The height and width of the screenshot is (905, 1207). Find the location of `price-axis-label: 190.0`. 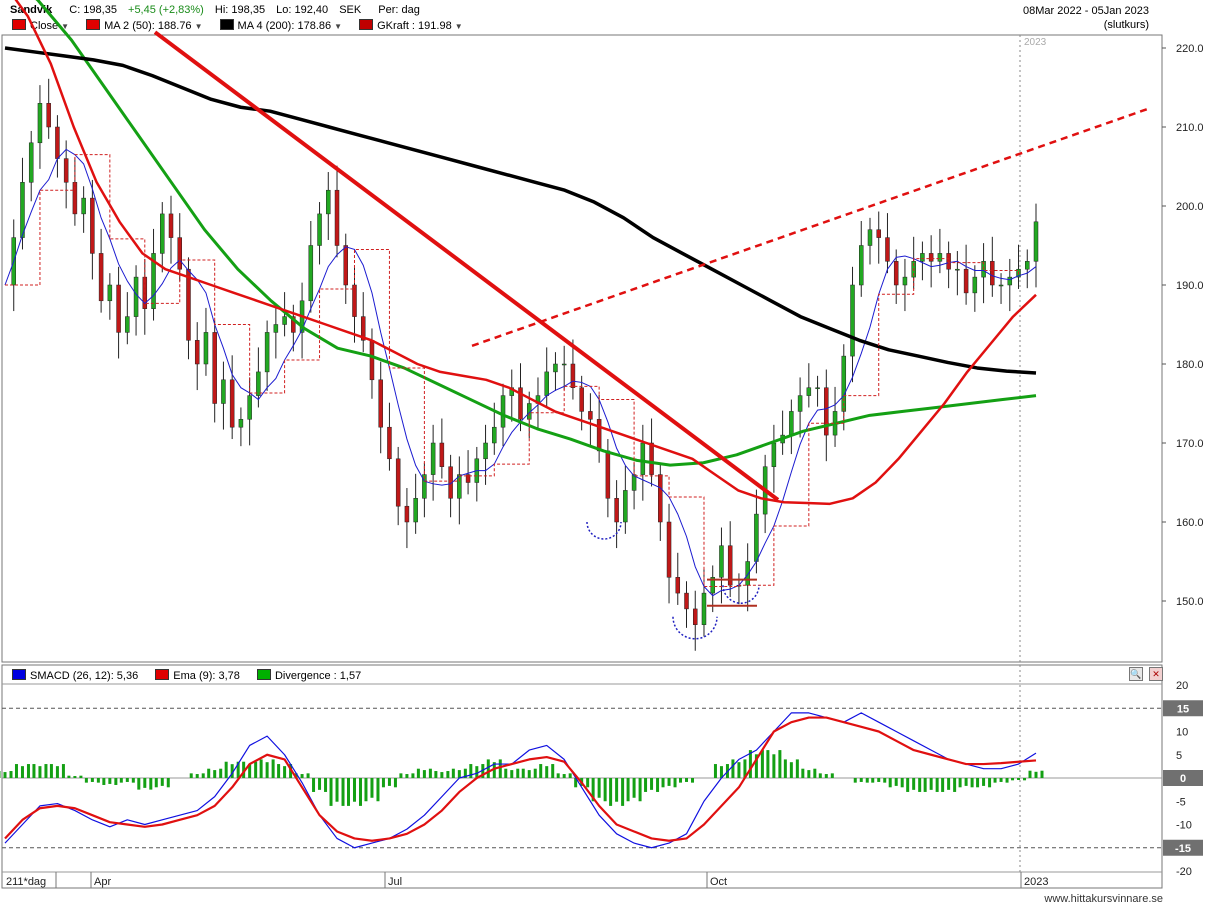

price-axis-label: 190.0 is located at coordinates (1190, 286).